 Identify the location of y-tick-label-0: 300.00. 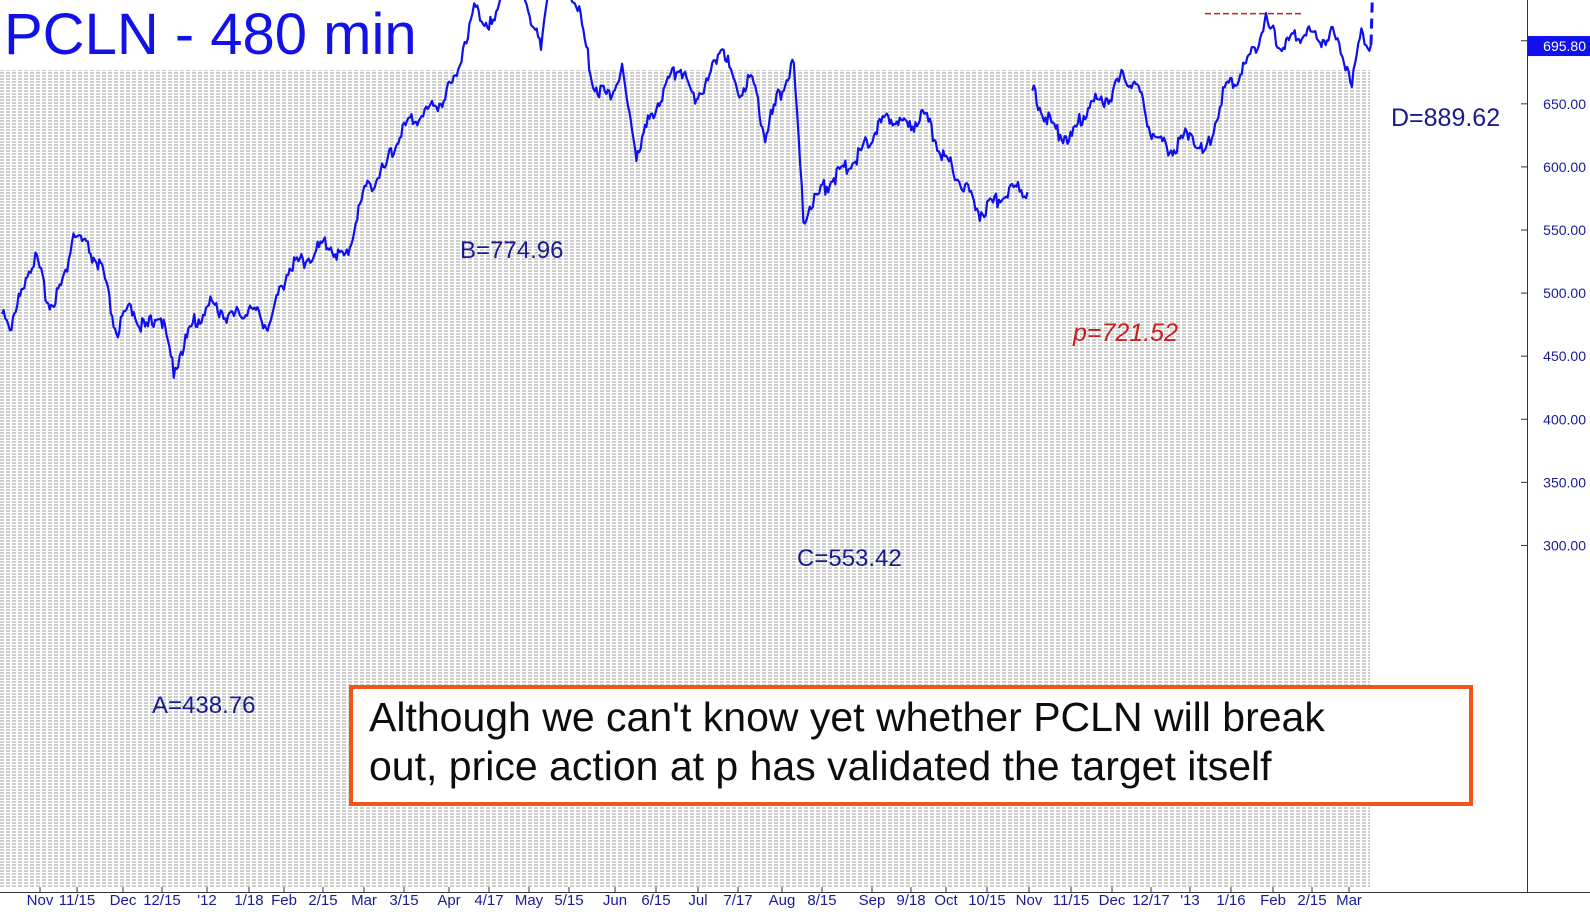
(1564, 545).